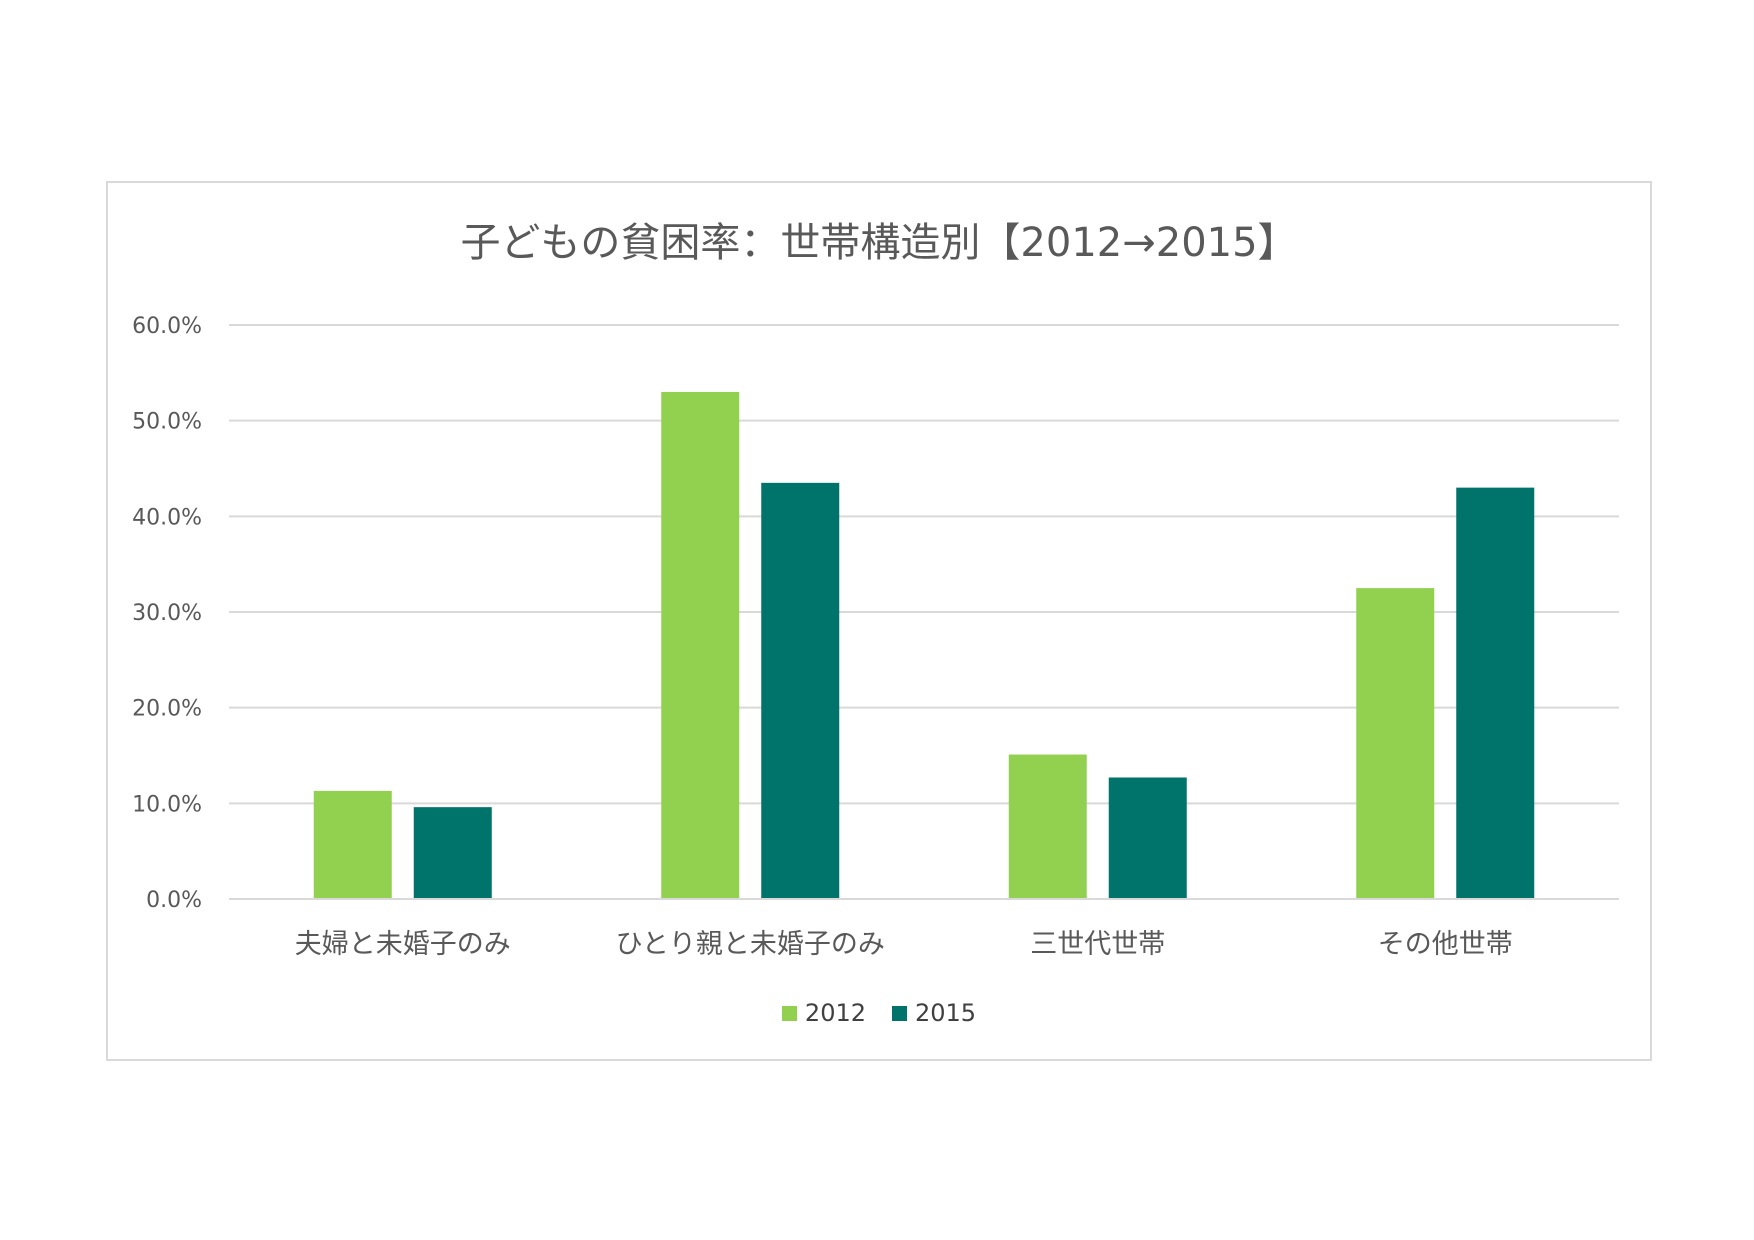 Image resolution: width=1754 pixels, height=1240 pixels. What do you see at coordinates (174, 900) in the screenshot?
I see `y-tick-label: 0.0%` at bounding box center [174, 900].